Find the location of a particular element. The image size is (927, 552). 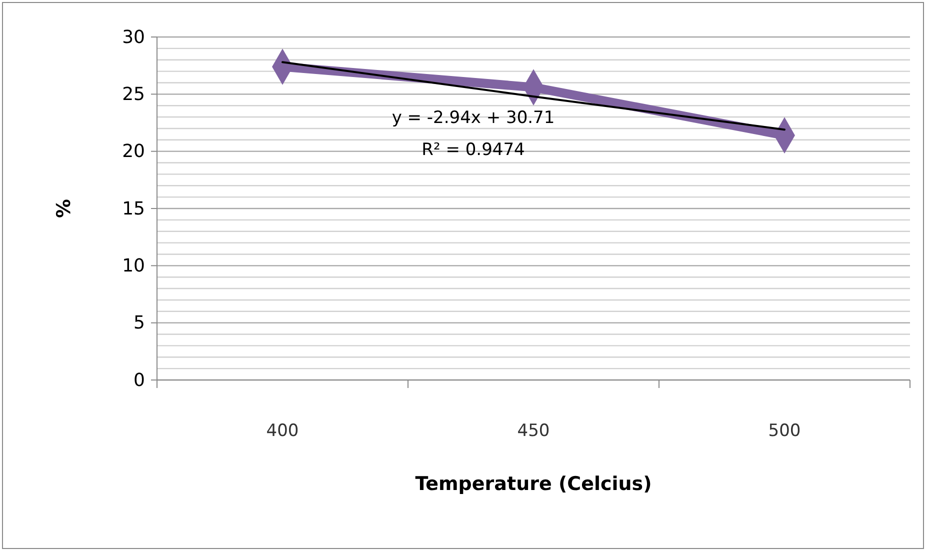

y-tick-label: 0 is located at coordinates (139, 380).